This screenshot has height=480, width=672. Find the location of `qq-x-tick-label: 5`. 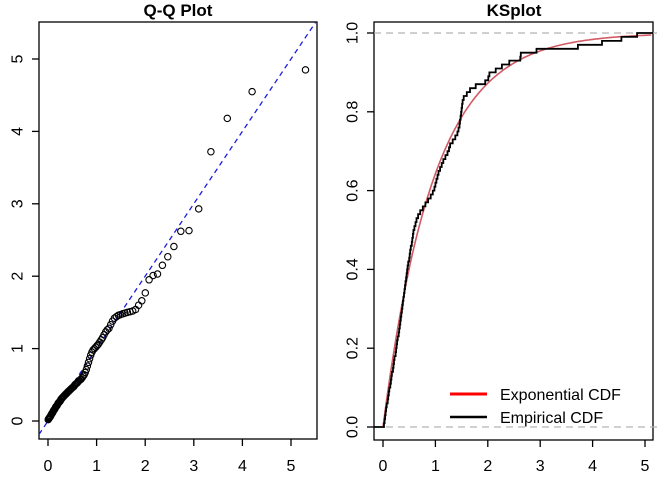

qq-x-tick-label: 5 is located at coordinates (291, 466).